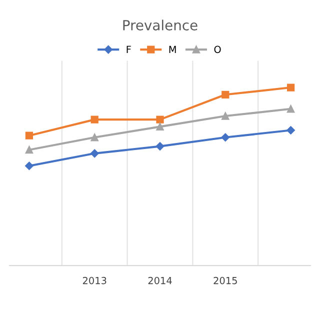 This screenshot has height=320, width=320. I want to click on legend-label: F, so click(128, 49).